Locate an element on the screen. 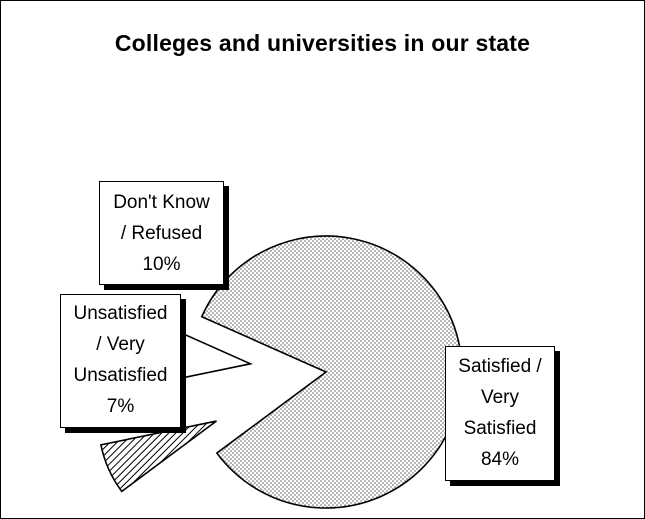 This screenshot has height=519, width=645. chart-title: Colleges and universities in our state is located at coordinates (322, 43).